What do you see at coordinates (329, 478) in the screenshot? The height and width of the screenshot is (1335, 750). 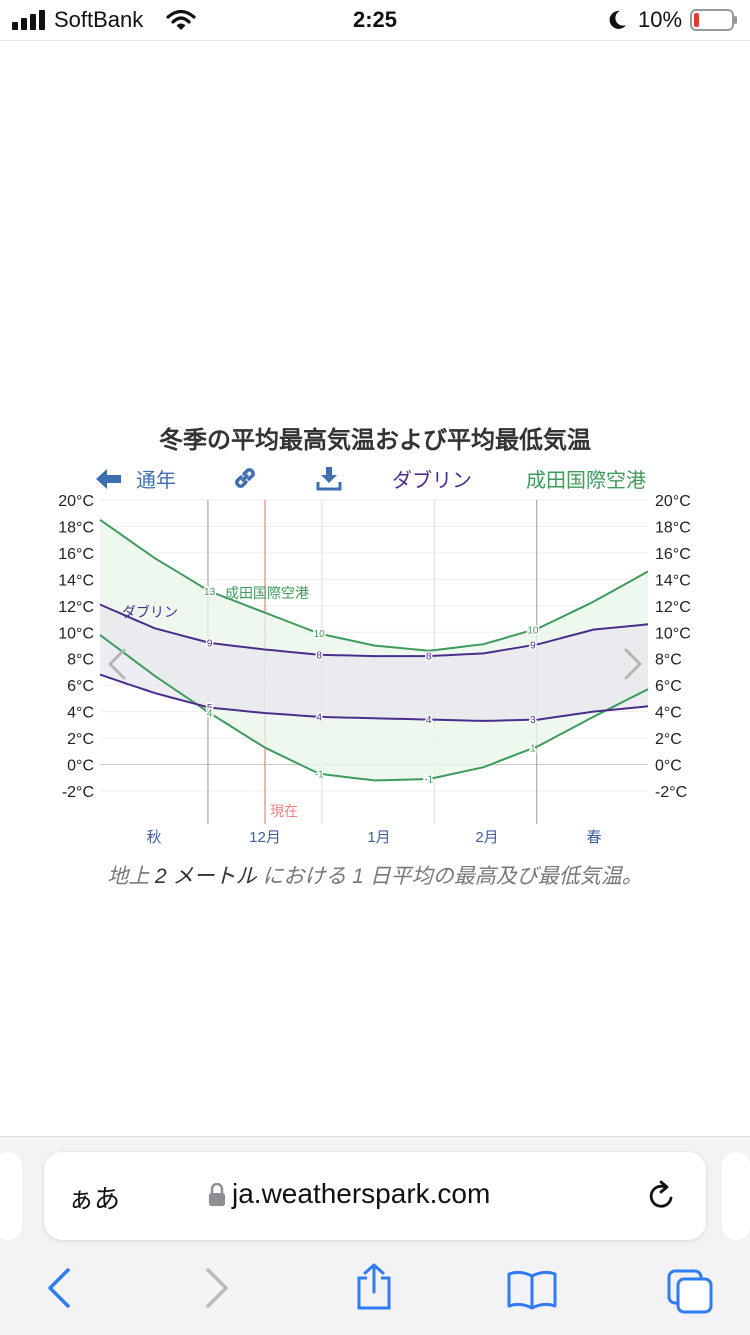 I see `download-icon` at bounding box center [329, 478].